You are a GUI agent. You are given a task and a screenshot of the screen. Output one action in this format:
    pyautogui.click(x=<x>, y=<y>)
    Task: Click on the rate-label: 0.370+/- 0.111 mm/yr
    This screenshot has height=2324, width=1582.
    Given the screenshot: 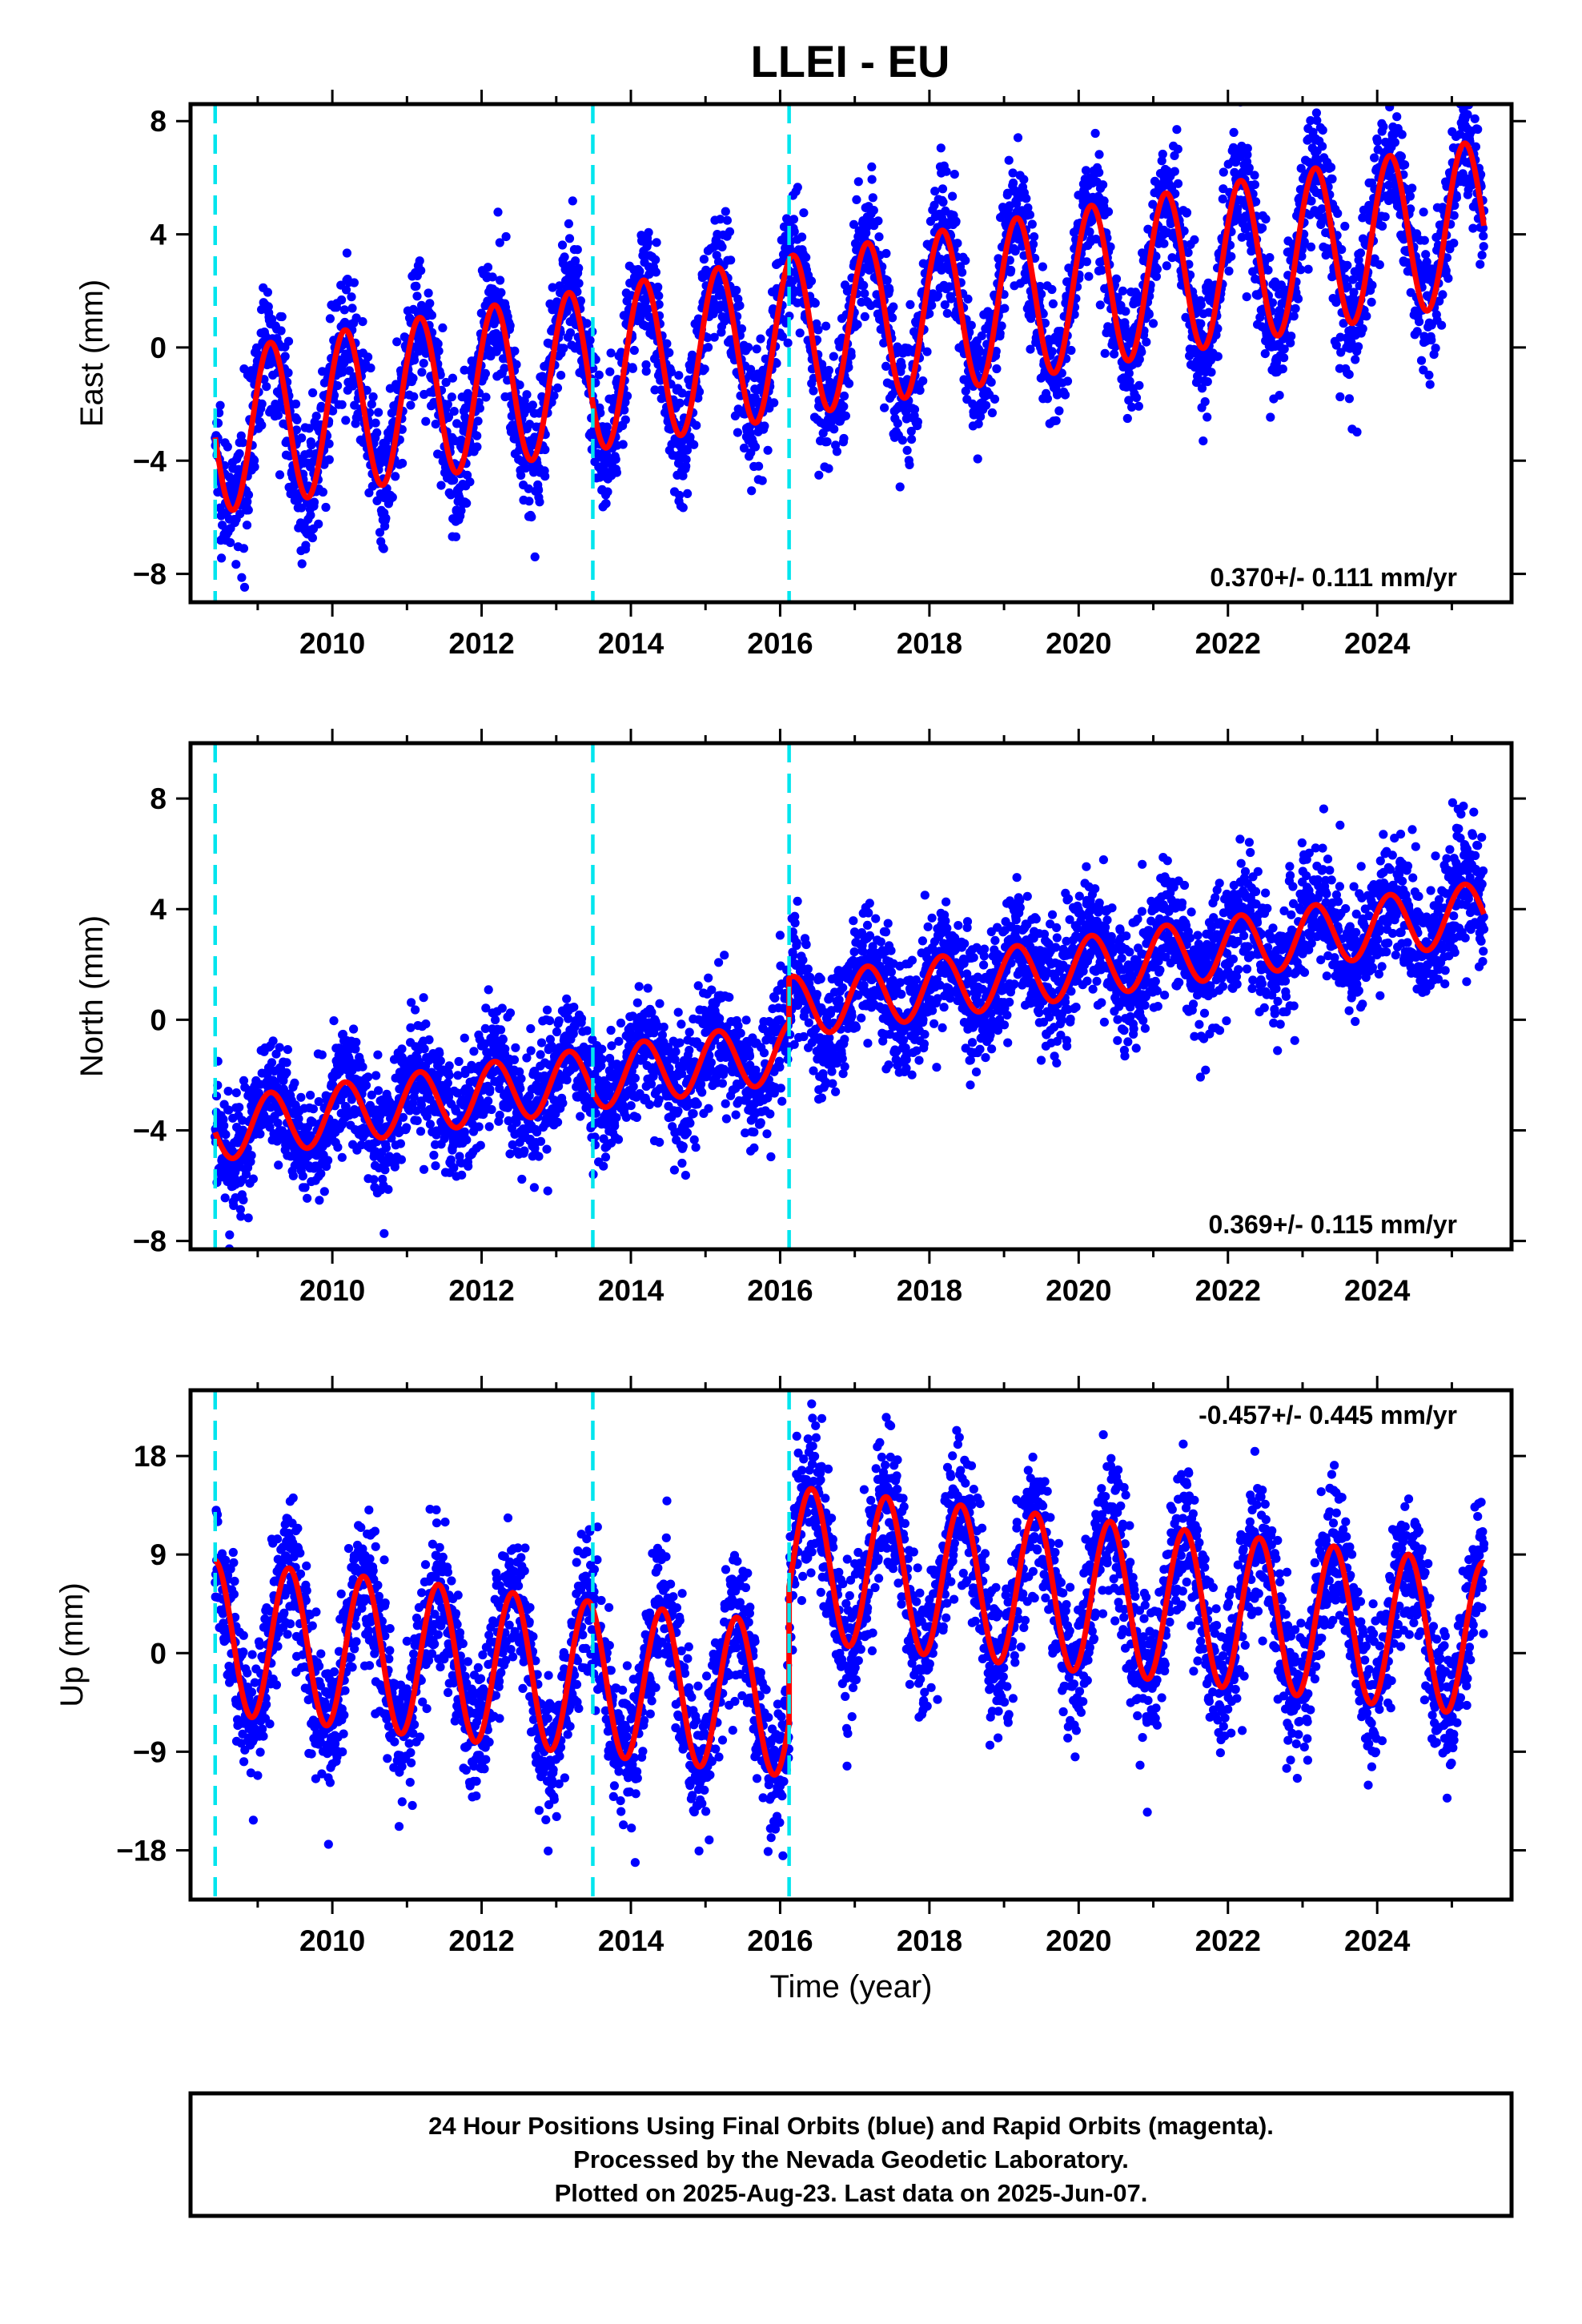 What is the action you would take?
    pyautogui.click(x=1333, y=577)
    